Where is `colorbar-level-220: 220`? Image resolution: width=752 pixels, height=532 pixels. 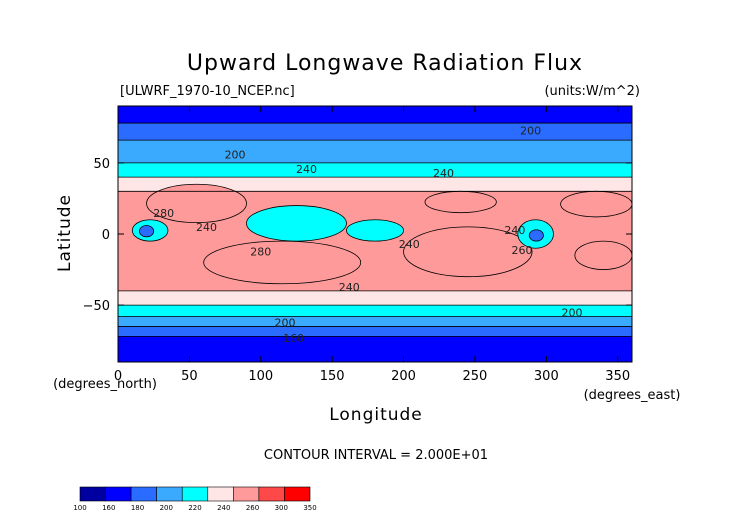
colorbar-level-220: 220 is located at coordinates (194, 508).